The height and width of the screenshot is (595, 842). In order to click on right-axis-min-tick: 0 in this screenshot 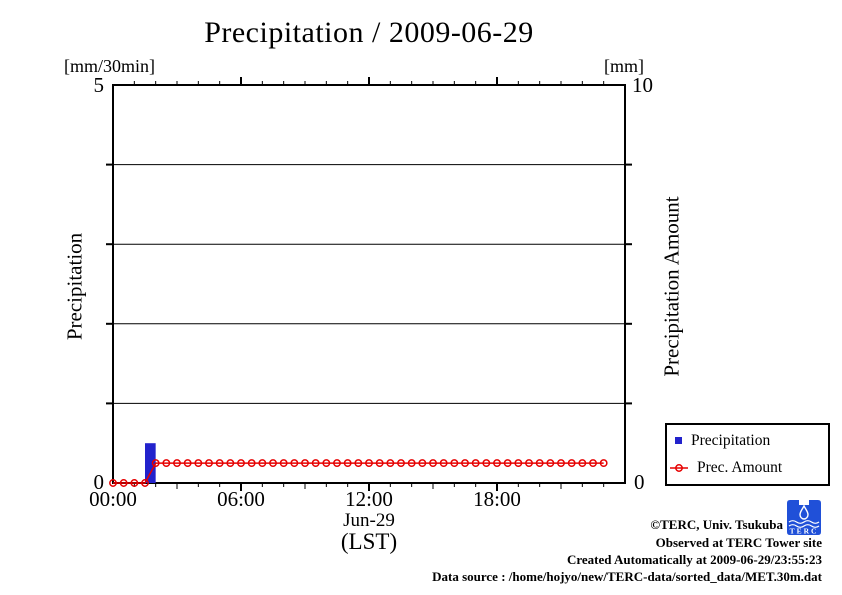, I will do `click(639, 482)`.